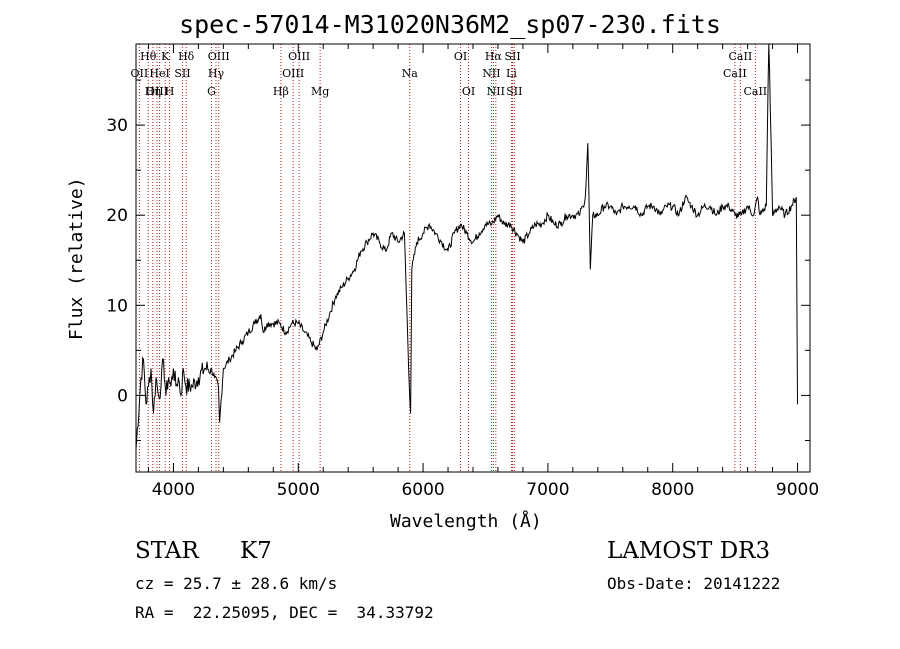 The width and height of the screenshot is (900, 649). I want to click on spectral-line-label: Mg, so click(320, 91).